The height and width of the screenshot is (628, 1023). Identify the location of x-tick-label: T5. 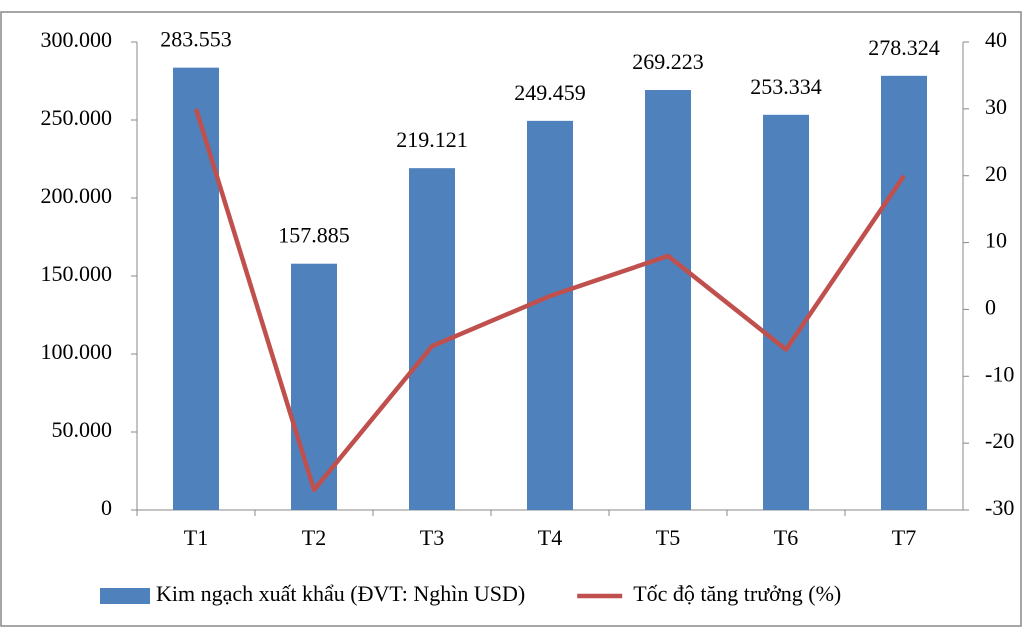
(668, 537).